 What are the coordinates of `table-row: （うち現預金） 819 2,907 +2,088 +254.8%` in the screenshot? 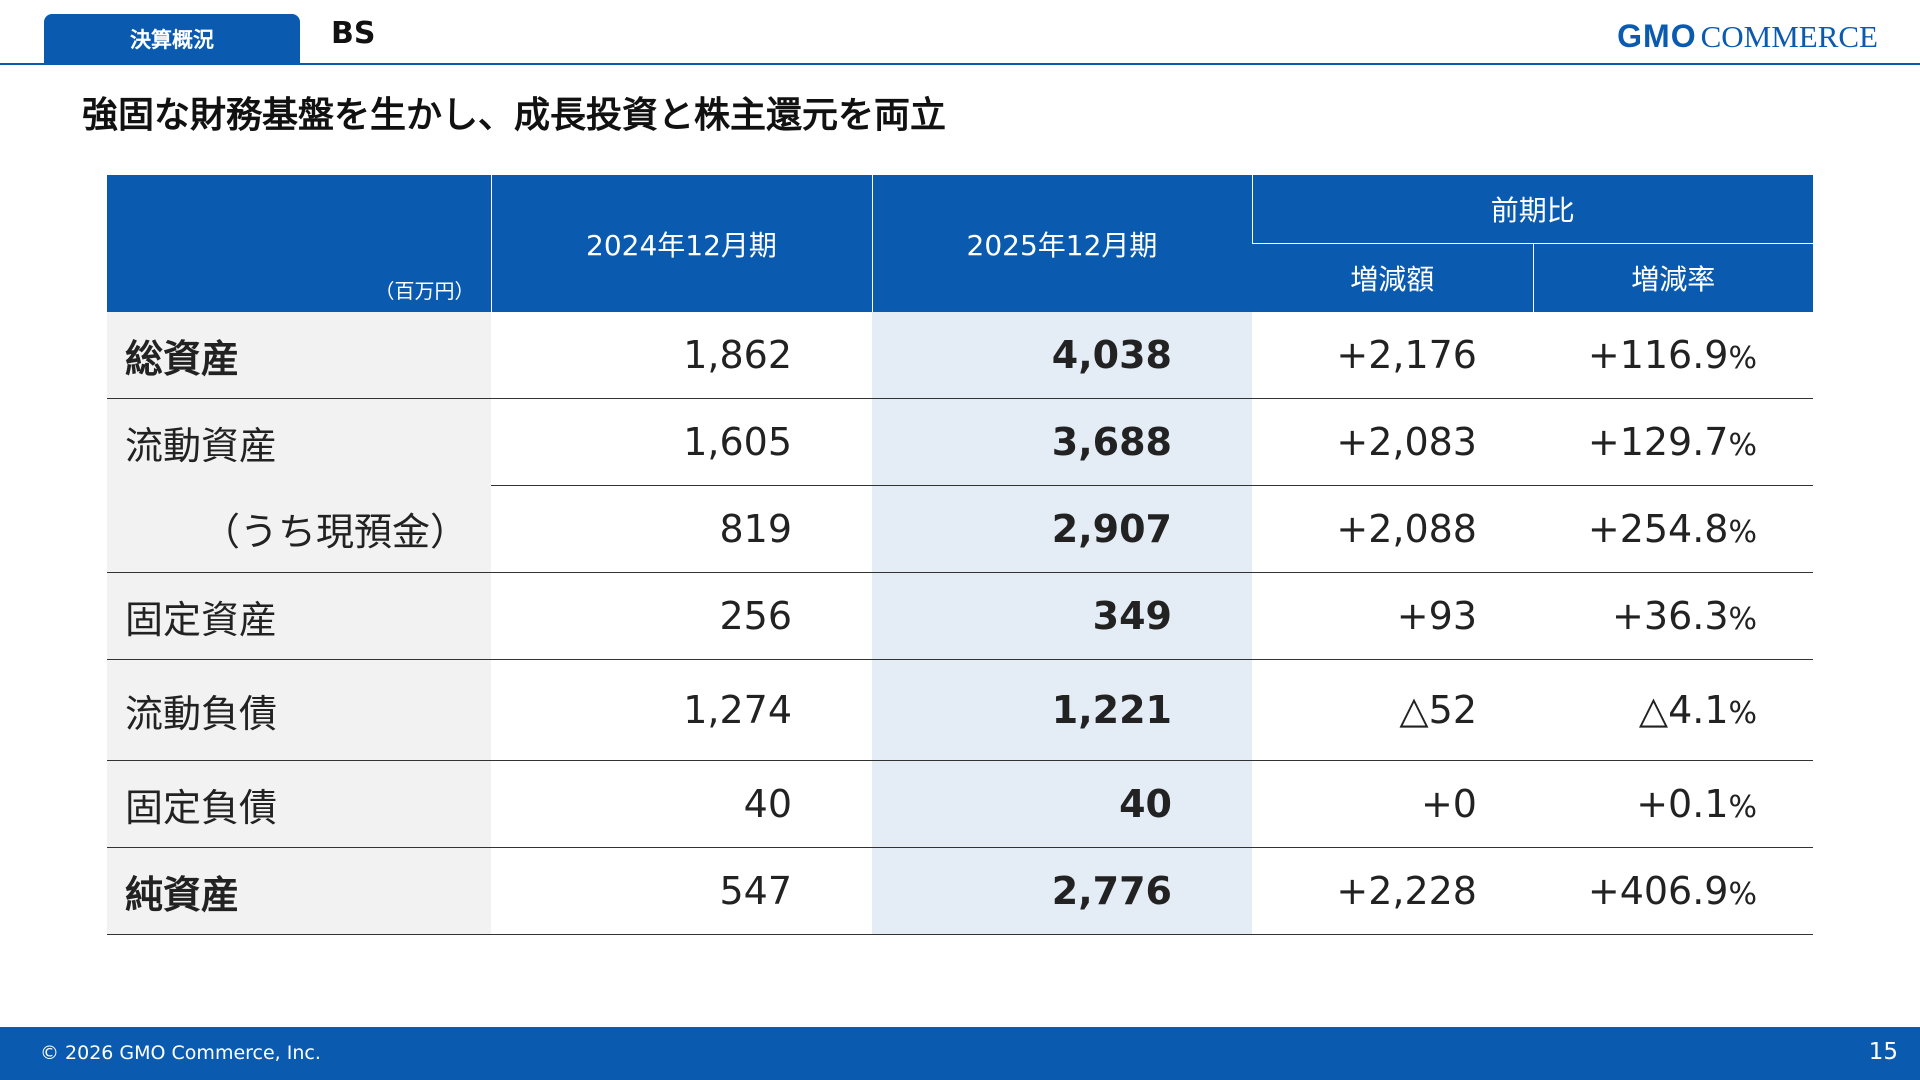 It's located at (960, 529).